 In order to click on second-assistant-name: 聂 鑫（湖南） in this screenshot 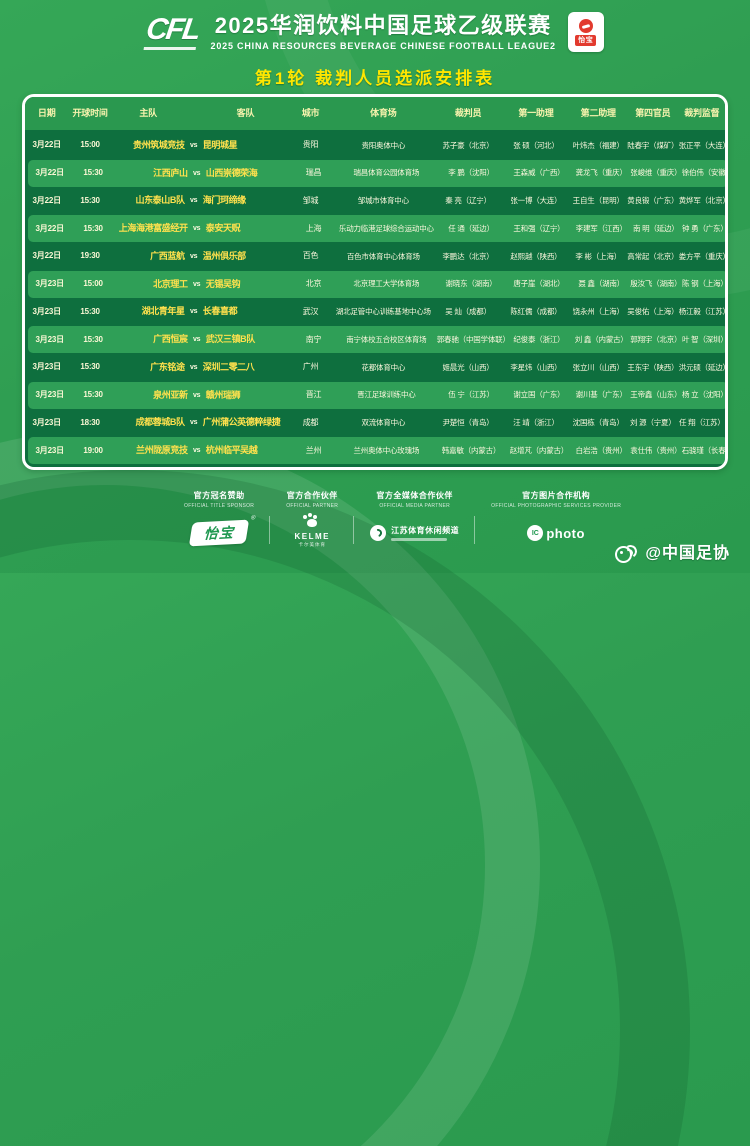, I will do `click(601, 284)`.